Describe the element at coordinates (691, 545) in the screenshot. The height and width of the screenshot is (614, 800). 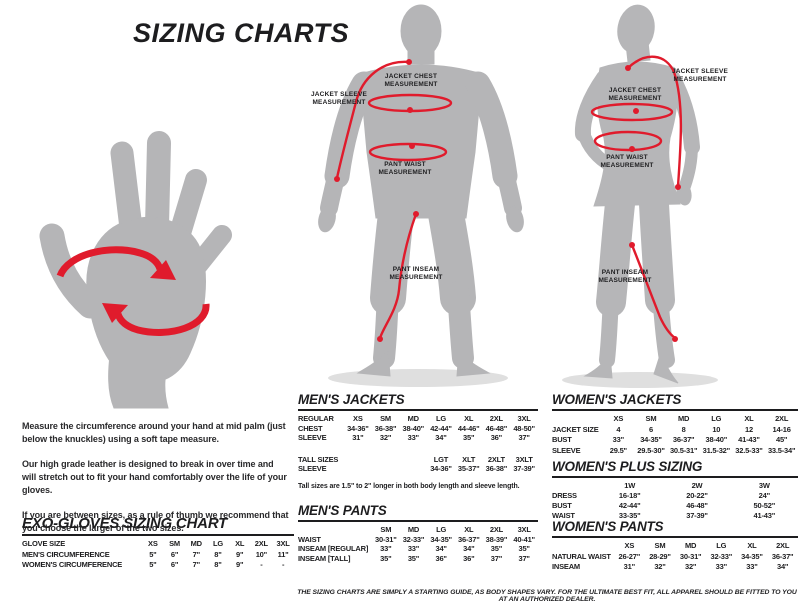
I see `table-cell: MD` at that location.